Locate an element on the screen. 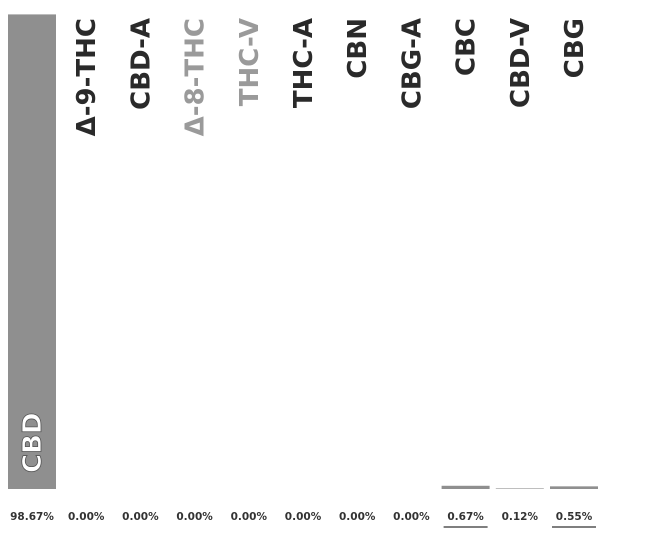 The width and height of the screenshot is (647, 533). category-label-cbd-v: CBD-V is located at coordinates (521, 63).